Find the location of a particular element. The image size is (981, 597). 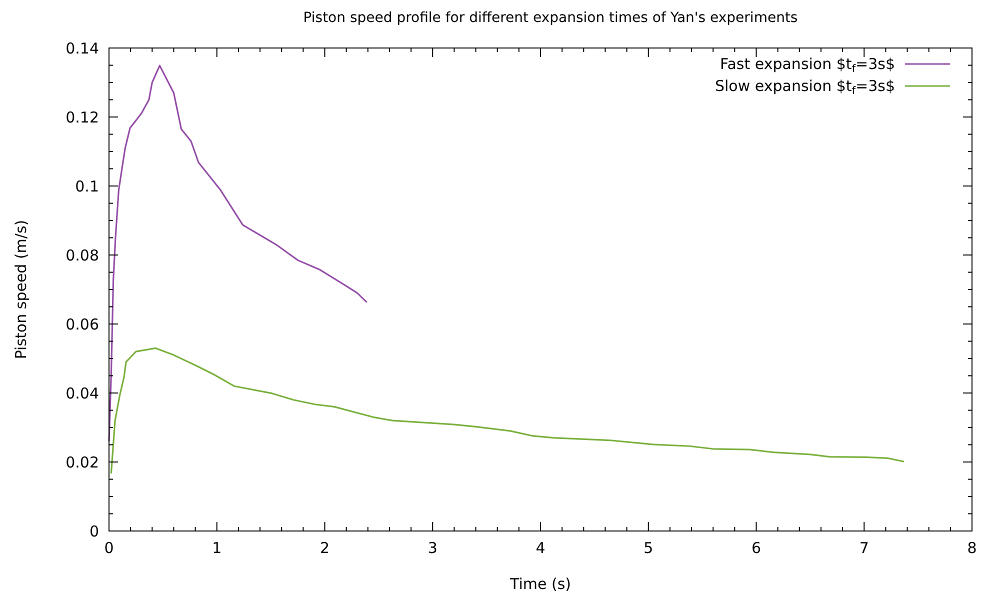

y-tick-label: 0.12 is located at coordinates (82, 117).